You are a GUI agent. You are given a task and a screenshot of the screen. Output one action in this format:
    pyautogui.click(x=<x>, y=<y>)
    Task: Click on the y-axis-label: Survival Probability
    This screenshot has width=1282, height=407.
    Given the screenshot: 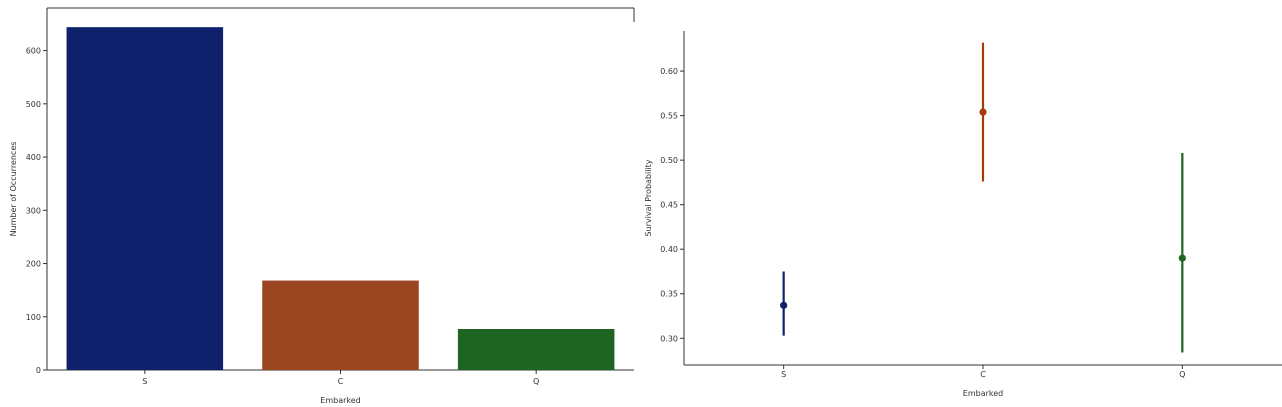 What is the action you would take?
    pyautogui.click(x=648, y=197)
    